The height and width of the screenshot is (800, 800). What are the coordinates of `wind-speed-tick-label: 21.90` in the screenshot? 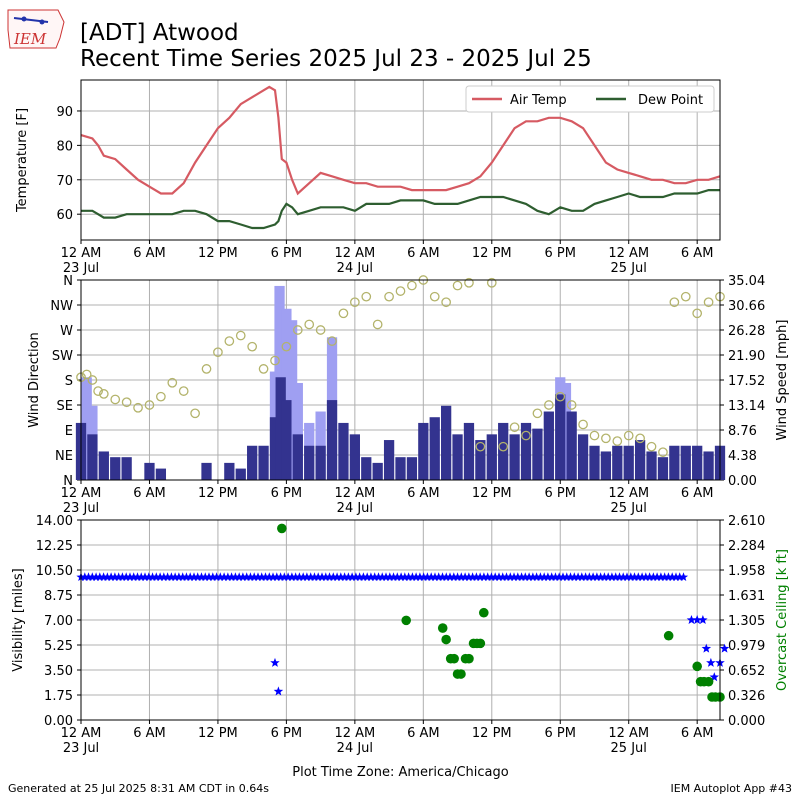 It's located at (746, 356).